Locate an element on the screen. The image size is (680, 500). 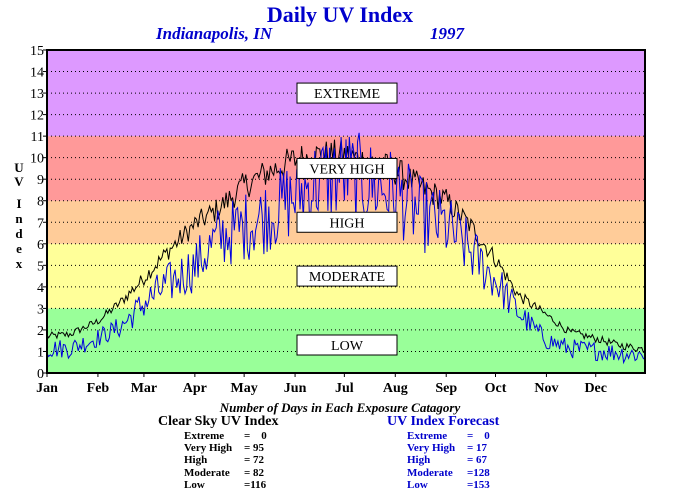
x-tick-label: Feb is located at coordinates (98, 388).